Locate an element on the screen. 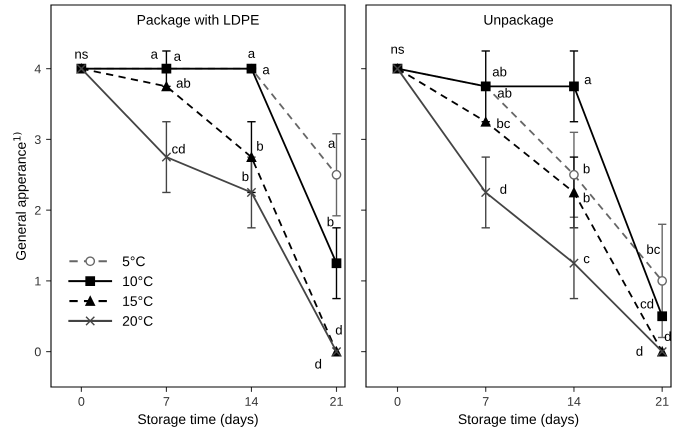 This screenshot has width=673, height=447. y-tick-label: 4 is located at coordinates (37, 69).